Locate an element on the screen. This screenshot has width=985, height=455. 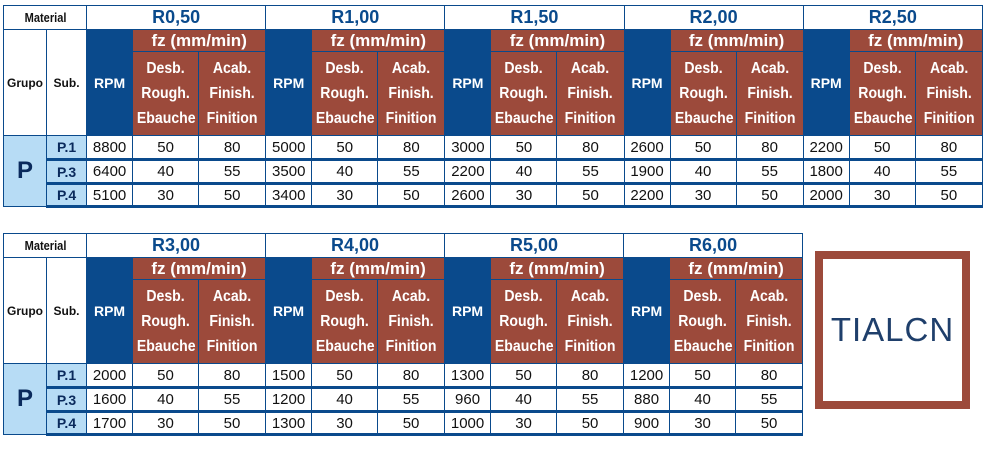
rpm-value: 1500 is located at coordinates (289, 376).